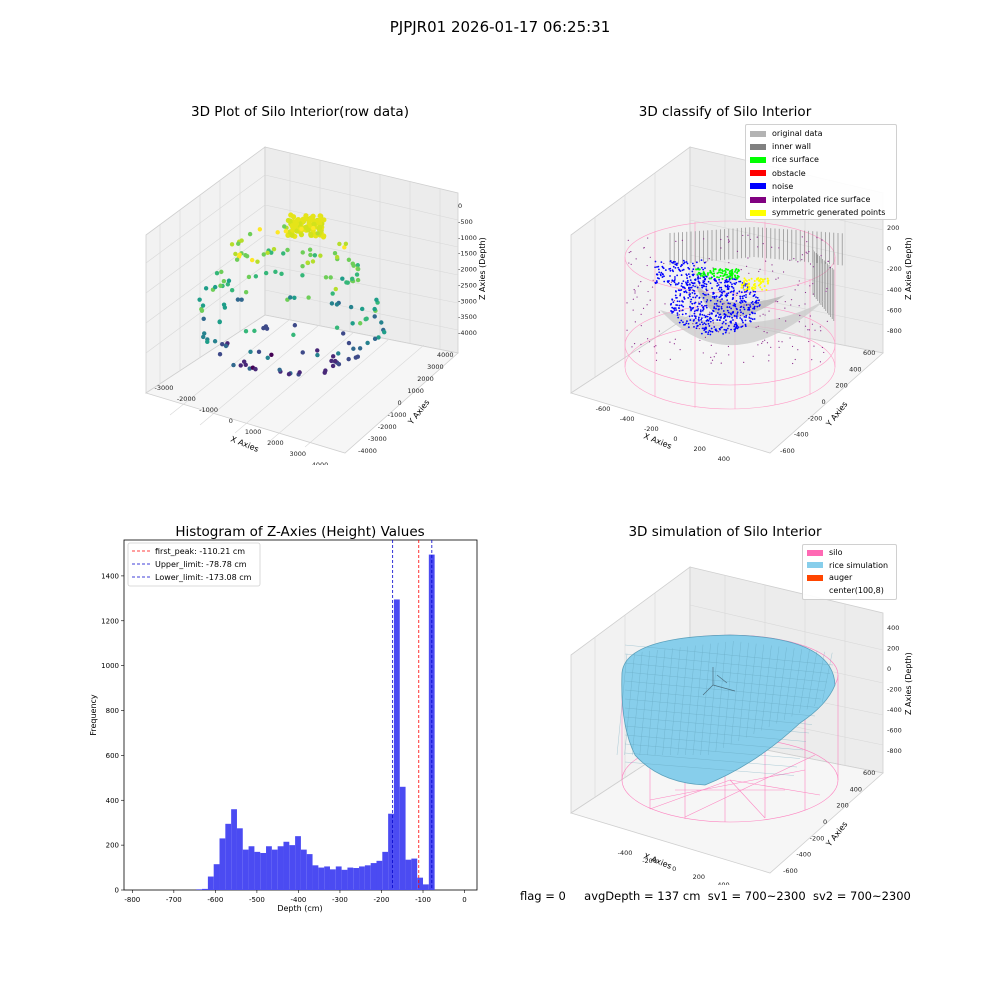 Image resolution: width=1000 pixels, height=1000 pixels. Describe the element at coordinates (829, 213) in the screenshot. I see `legend-label: symmetric generated points` at that location.